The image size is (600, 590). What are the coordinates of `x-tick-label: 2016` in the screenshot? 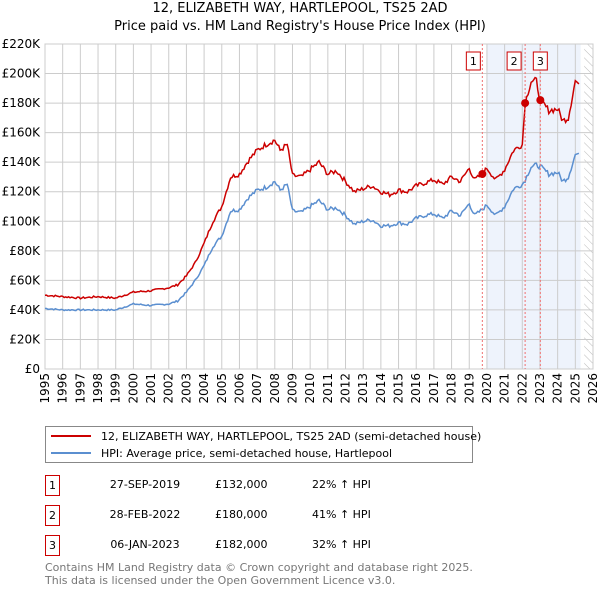 It's located at (416, 388).